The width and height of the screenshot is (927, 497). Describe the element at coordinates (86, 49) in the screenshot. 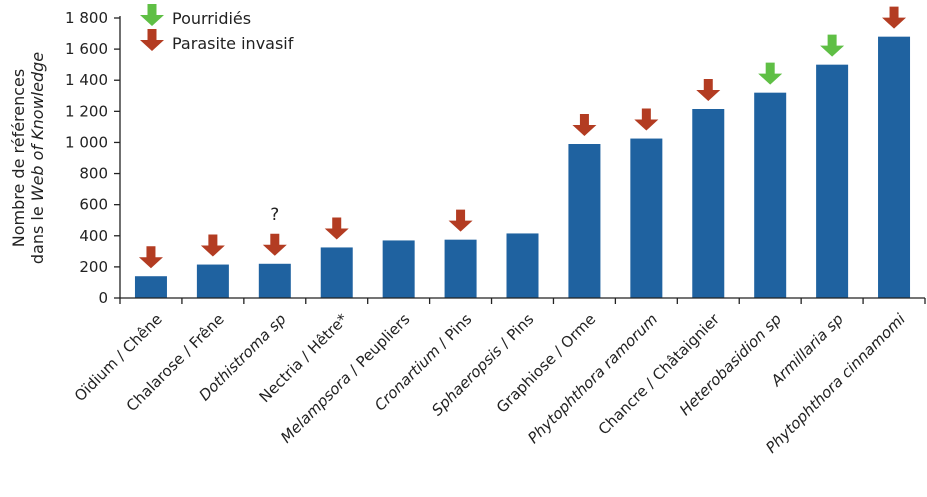

I see `y-tick-label: 1 600` at that location.